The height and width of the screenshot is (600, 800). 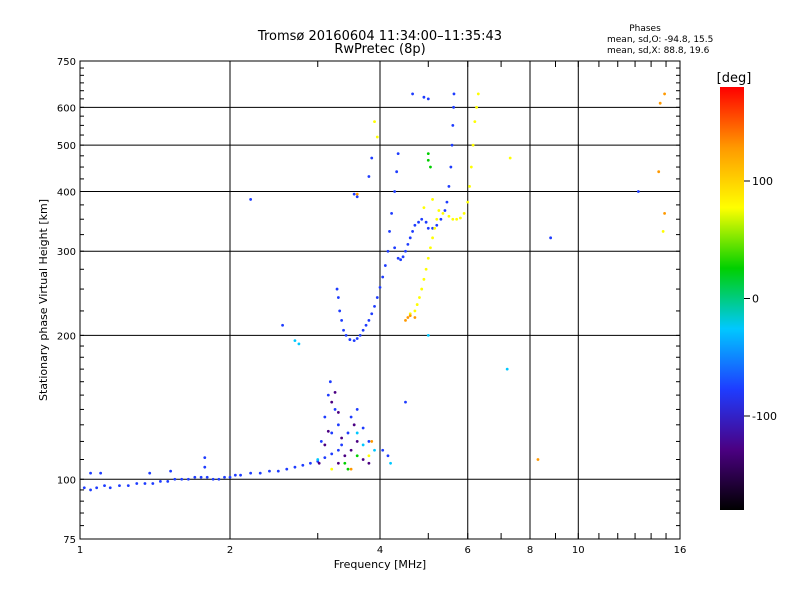 What do you see at coordinates (755, 299) in the screenshot?
I see `colorbar-tick-label: 0` at bounding box center [755, 299].